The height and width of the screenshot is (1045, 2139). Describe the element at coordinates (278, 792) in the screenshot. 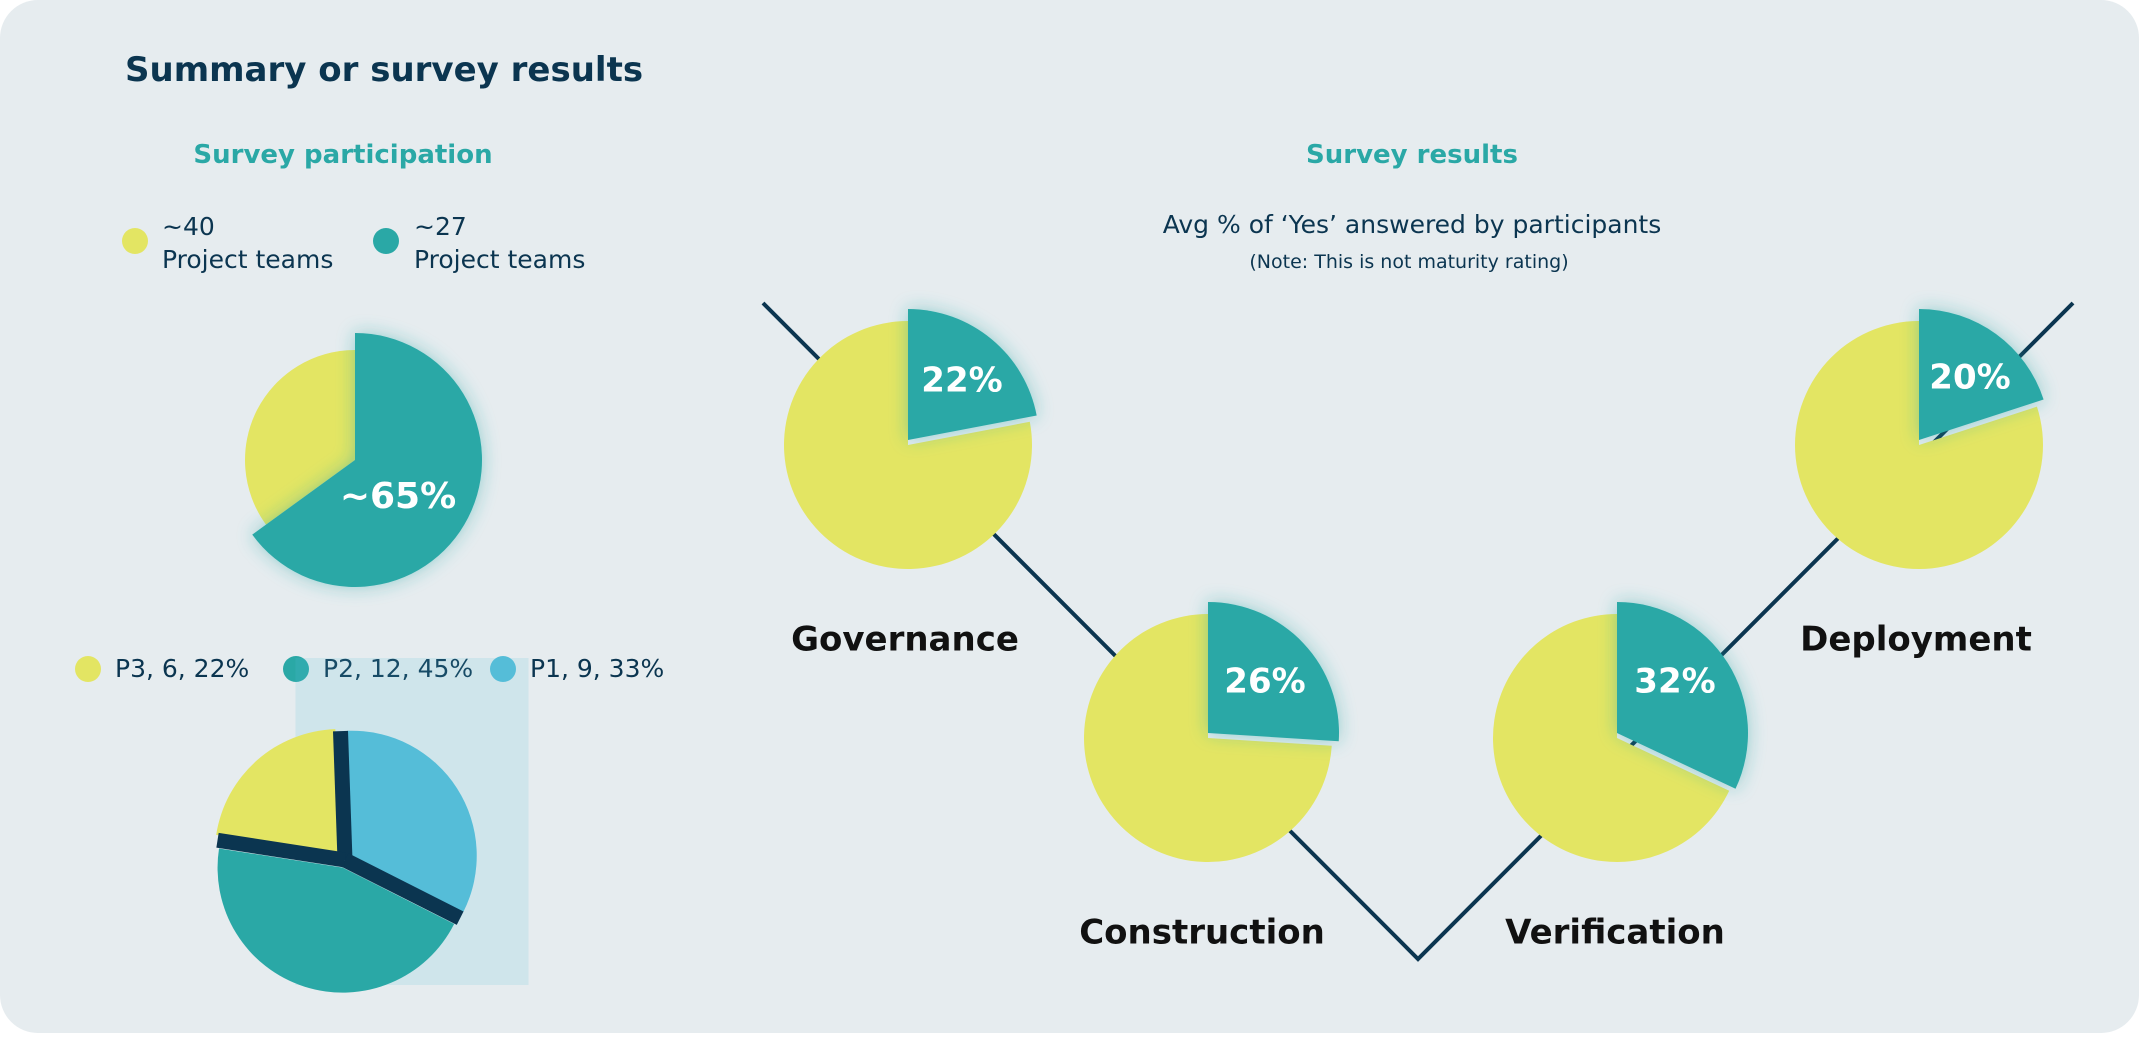

I see `pie-slice-p3` at that location.